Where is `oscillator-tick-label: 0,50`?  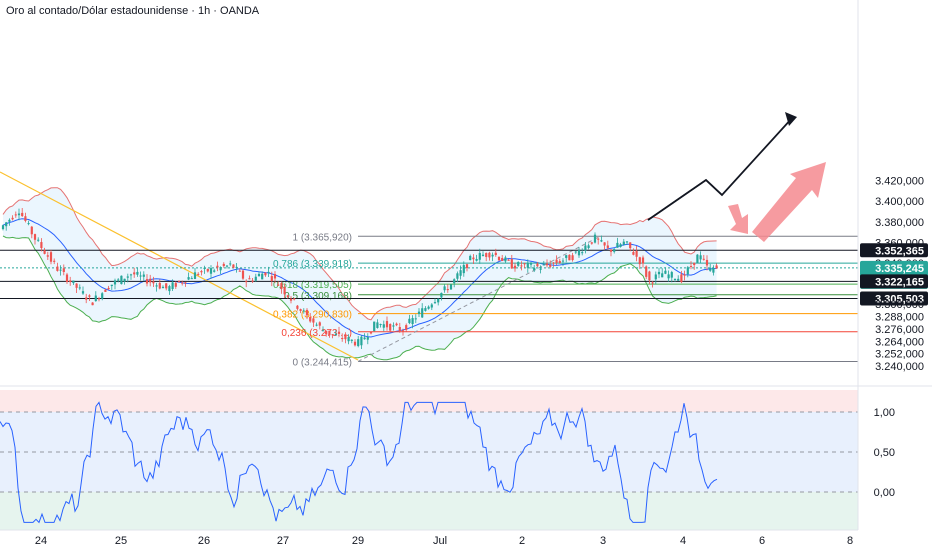
oscillator-tick-label: 0,50 is located at coordinates (884, 453).